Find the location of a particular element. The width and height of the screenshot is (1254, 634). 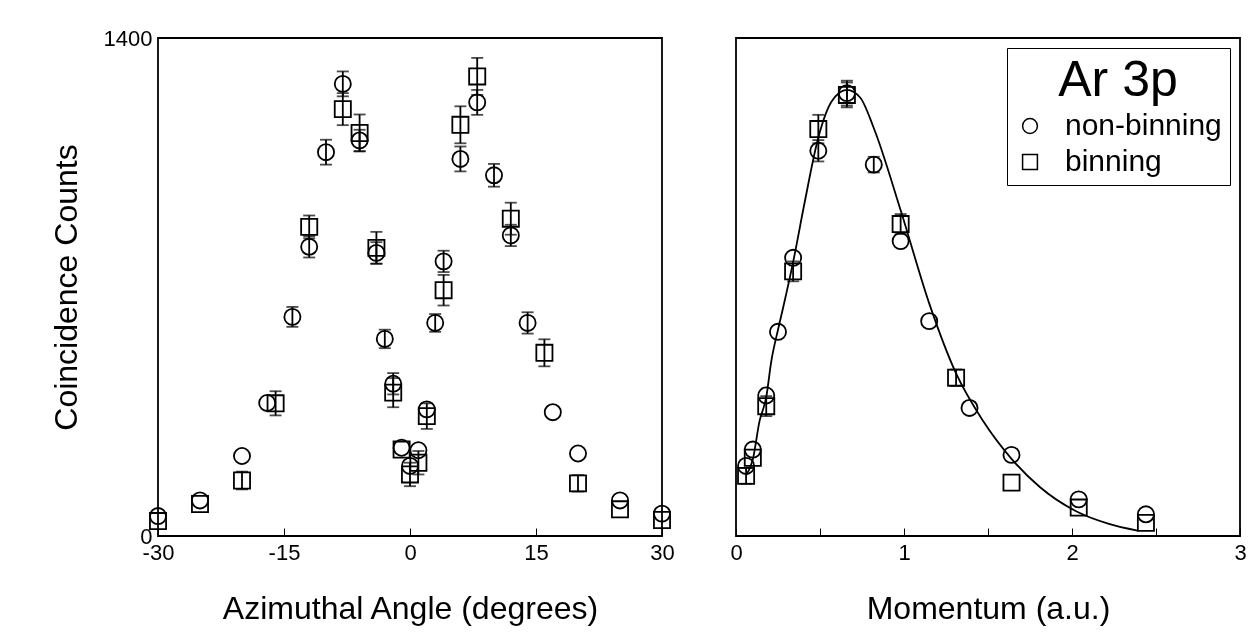

legend-label: binning is located at coordinates (1113, 160).